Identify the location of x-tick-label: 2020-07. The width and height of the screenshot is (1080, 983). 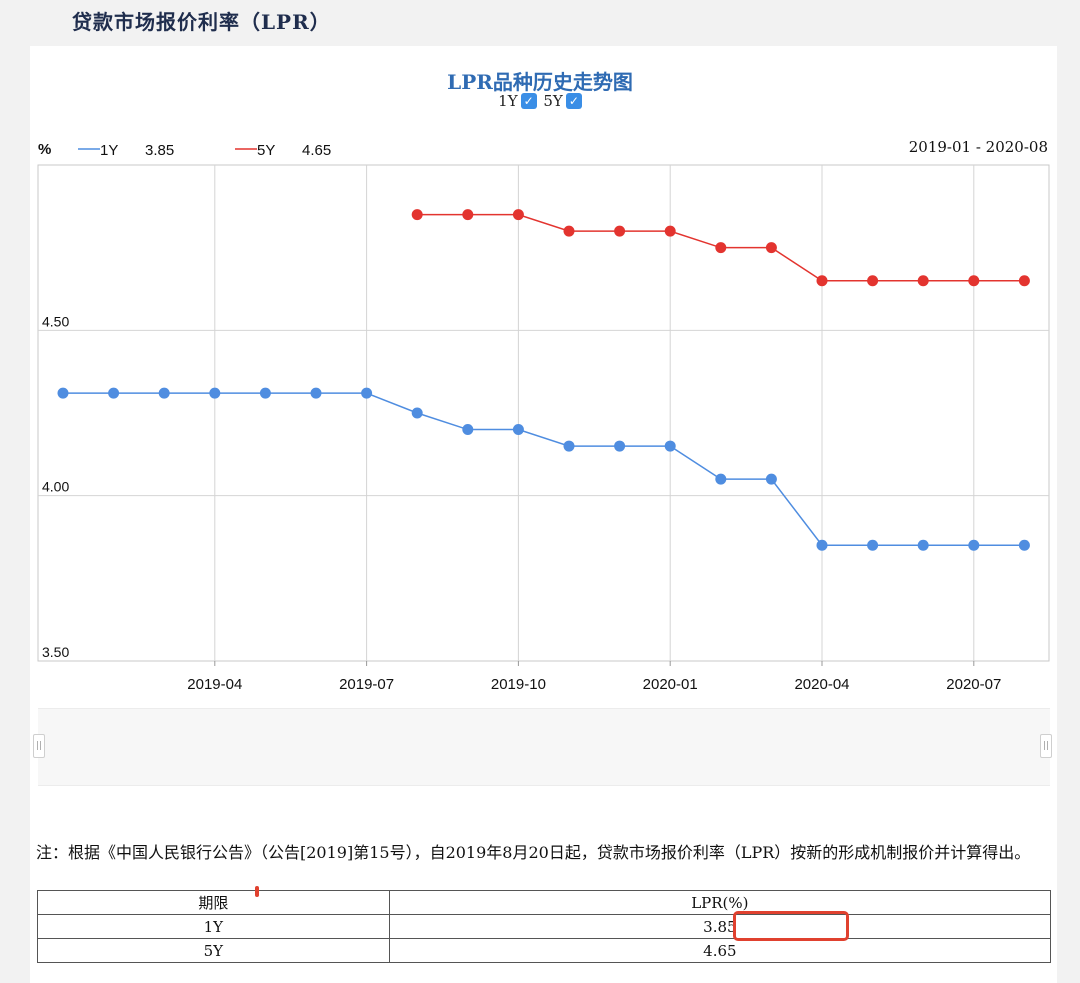
(973, 684).